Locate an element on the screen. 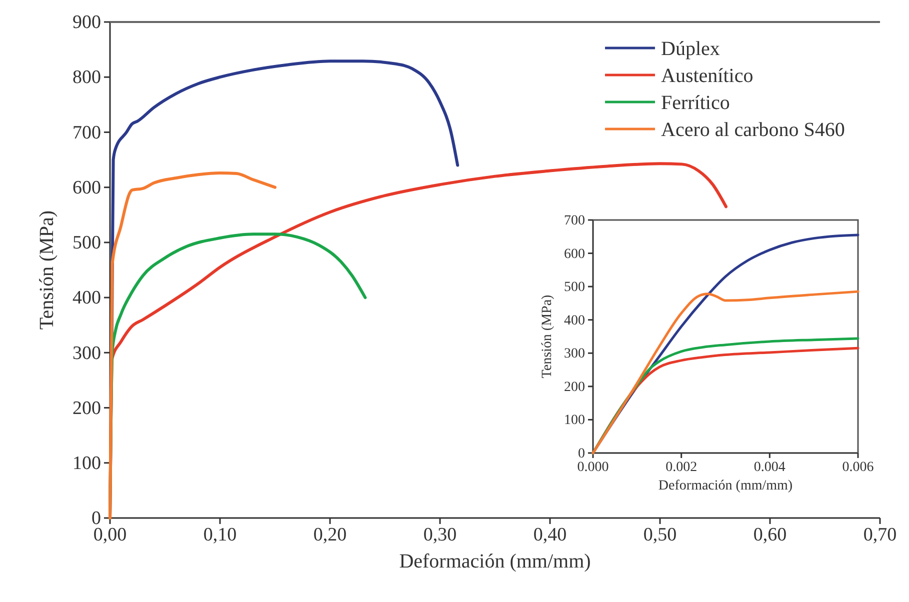 This screenshot has width=909, height=602. x-tick-label: 0.004 is located at coordinates (770, 467).